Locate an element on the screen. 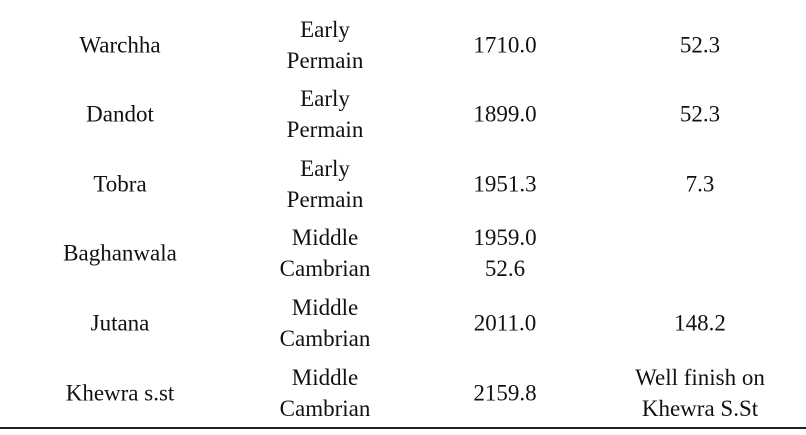 Image resolution: width=806 pixels, height=435 pixels. thickness-text: 148.2 is located at coordinates (700, 323).